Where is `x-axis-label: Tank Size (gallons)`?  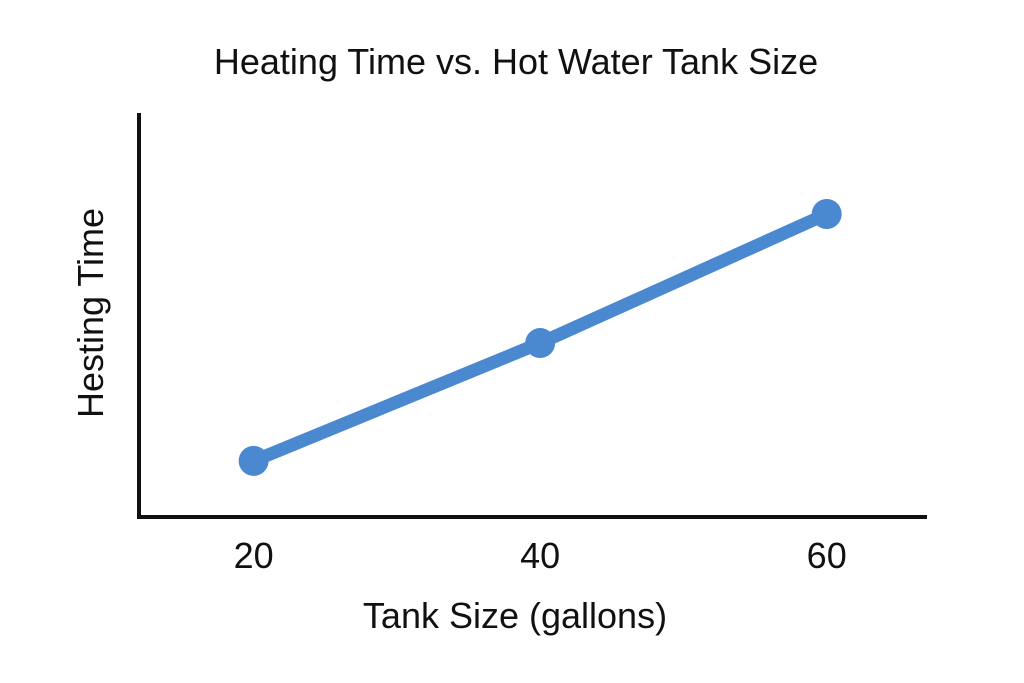 x-axis-label: Tank Size (gallons) is located at coordinates (515, 615).